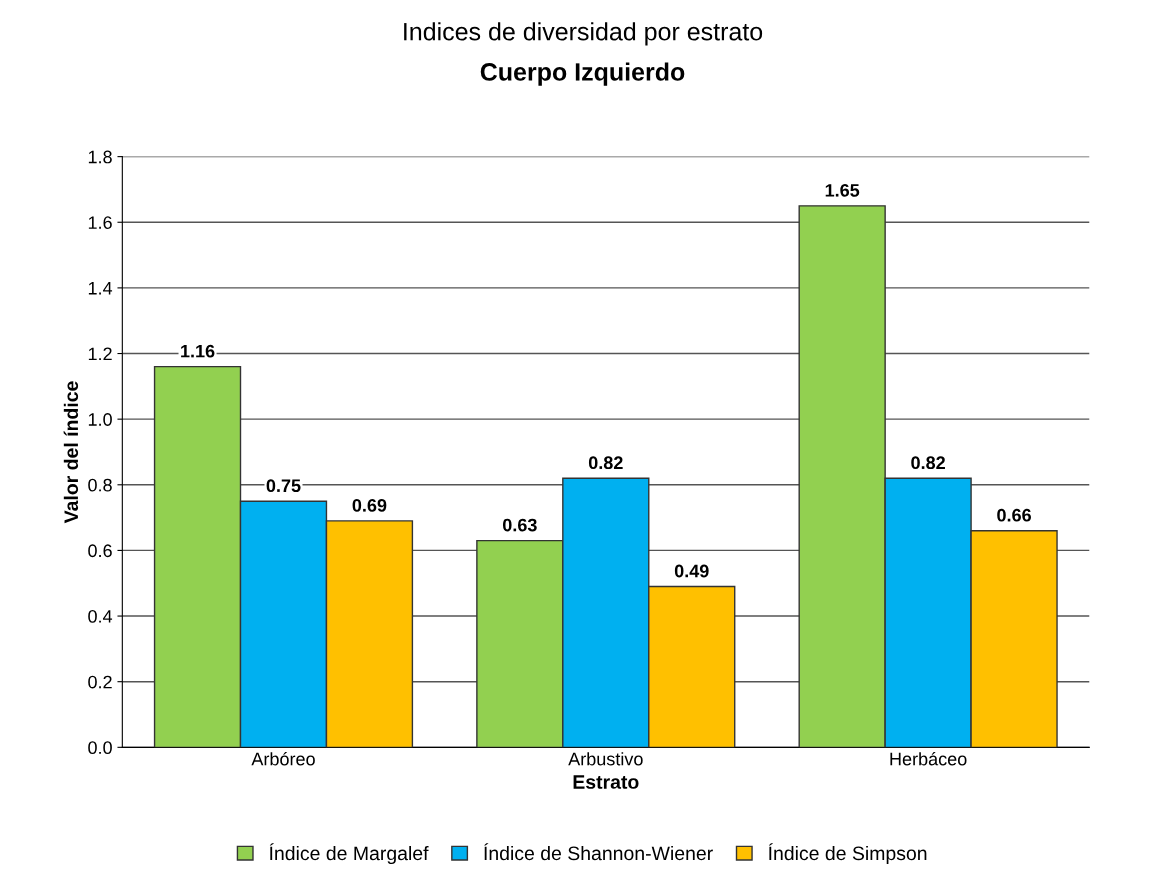  What do you see at coordinates (100, 288) in the screenshot?
I see `y-tick-label: 1.4` at bounding box center [100, 288].